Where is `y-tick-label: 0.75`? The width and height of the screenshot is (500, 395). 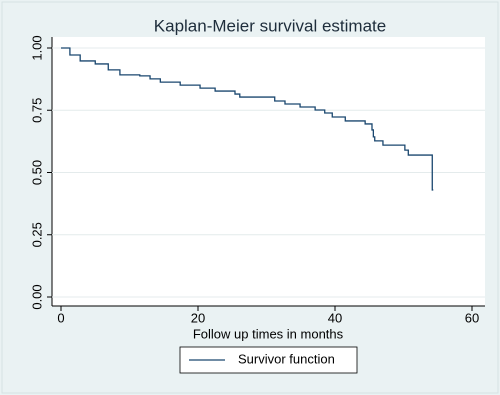
y-tick-label: 0.75 is located at coordinates (36, 110).